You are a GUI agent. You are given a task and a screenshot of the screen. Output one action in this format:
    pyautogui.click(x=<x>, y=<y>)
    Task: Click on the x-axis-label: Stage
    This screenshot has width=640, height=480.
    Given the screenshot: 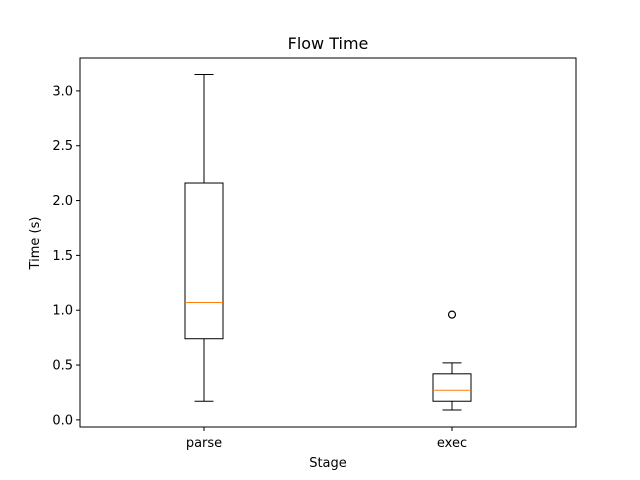 What is the action you would take?
    pyautogui.click(x=328, y=463)
    